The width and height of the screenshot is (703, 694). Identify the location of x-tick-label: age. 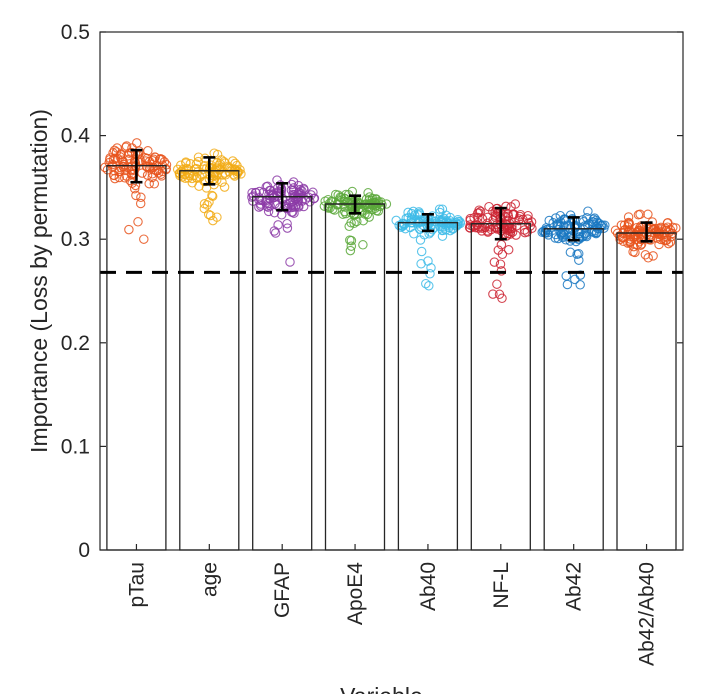
(209, 579).